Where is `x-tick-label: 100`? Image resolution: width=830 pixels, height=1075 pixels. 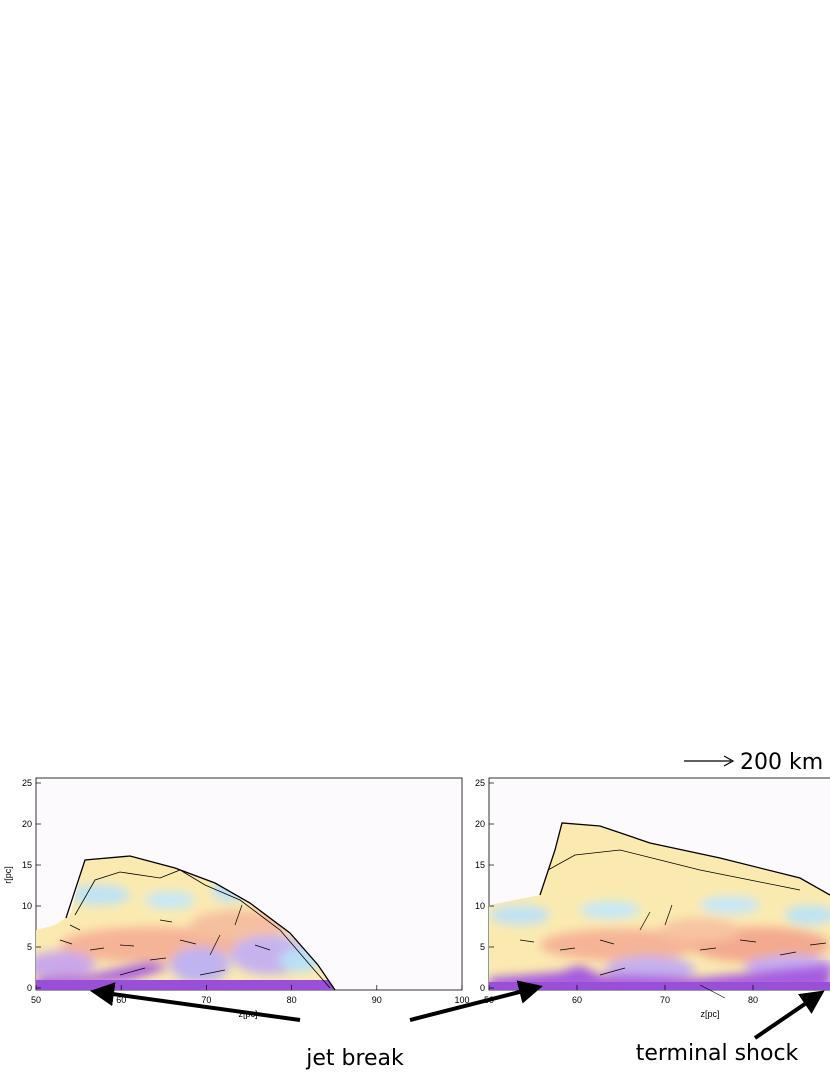 x-tick-label: 100 is located at coordinates (461, 1000).